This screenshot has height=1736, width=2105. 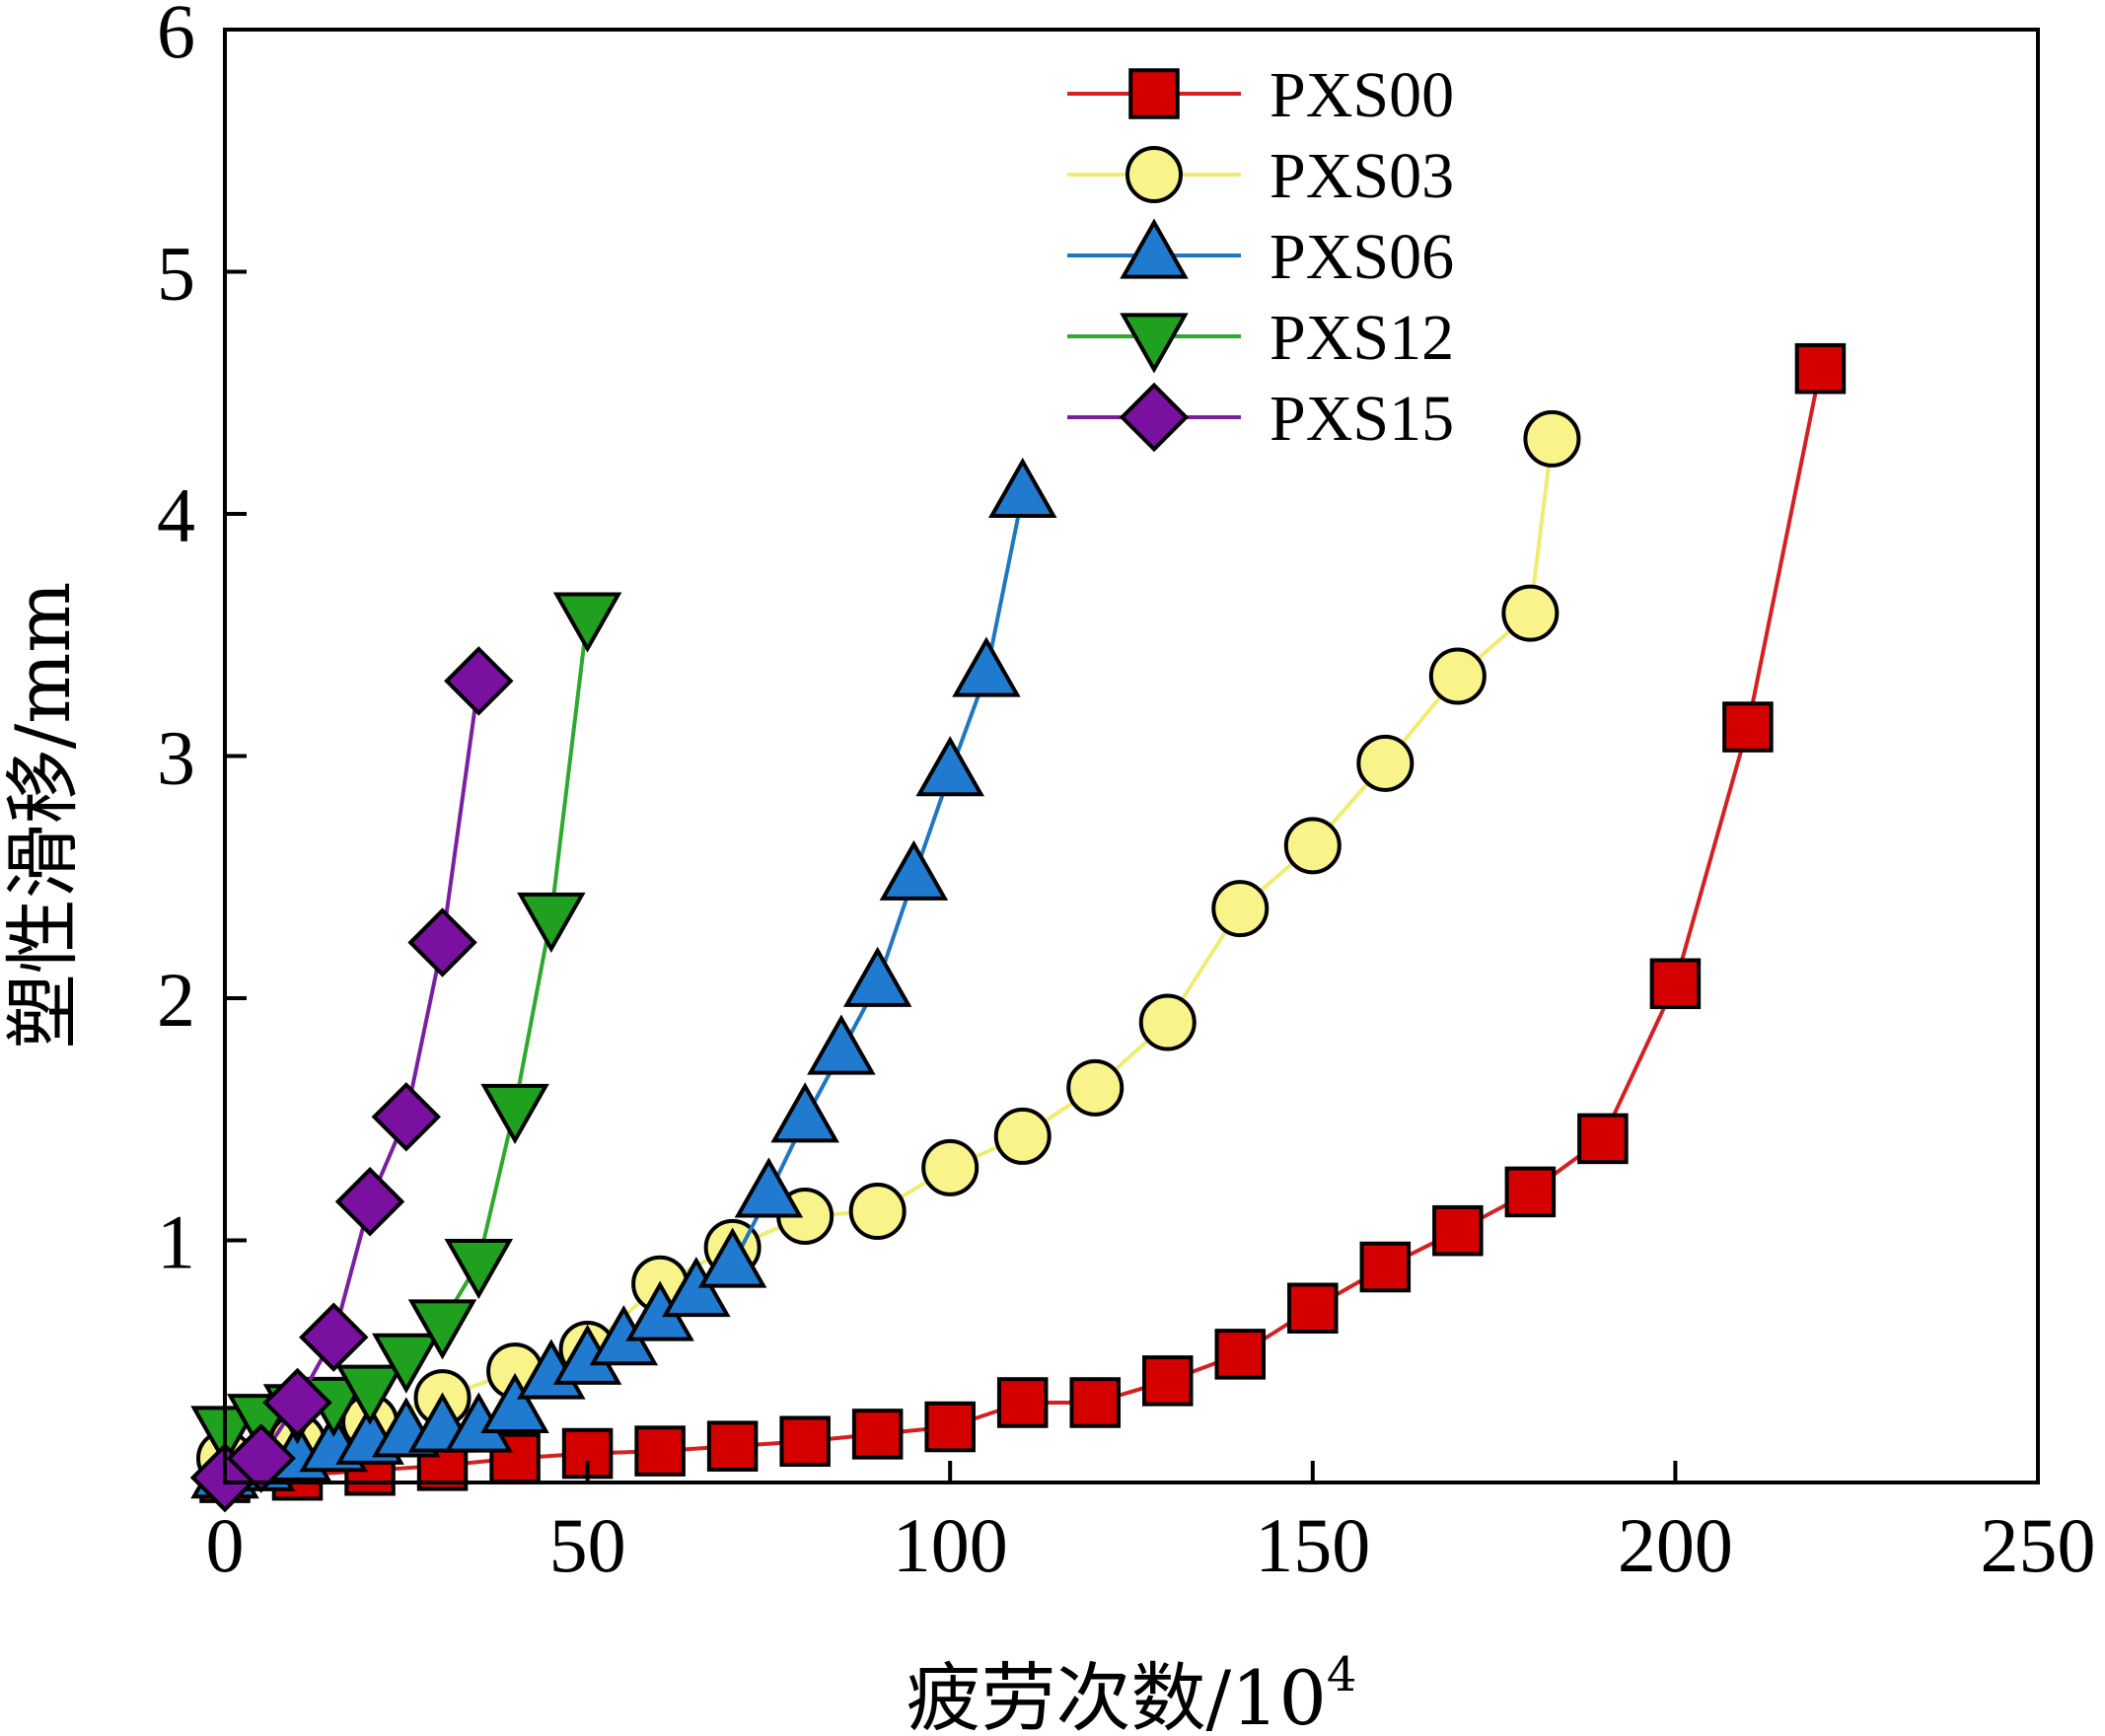 I want to click on legend-entry-pxs15: PXS15, so click(x=1260, y=419).